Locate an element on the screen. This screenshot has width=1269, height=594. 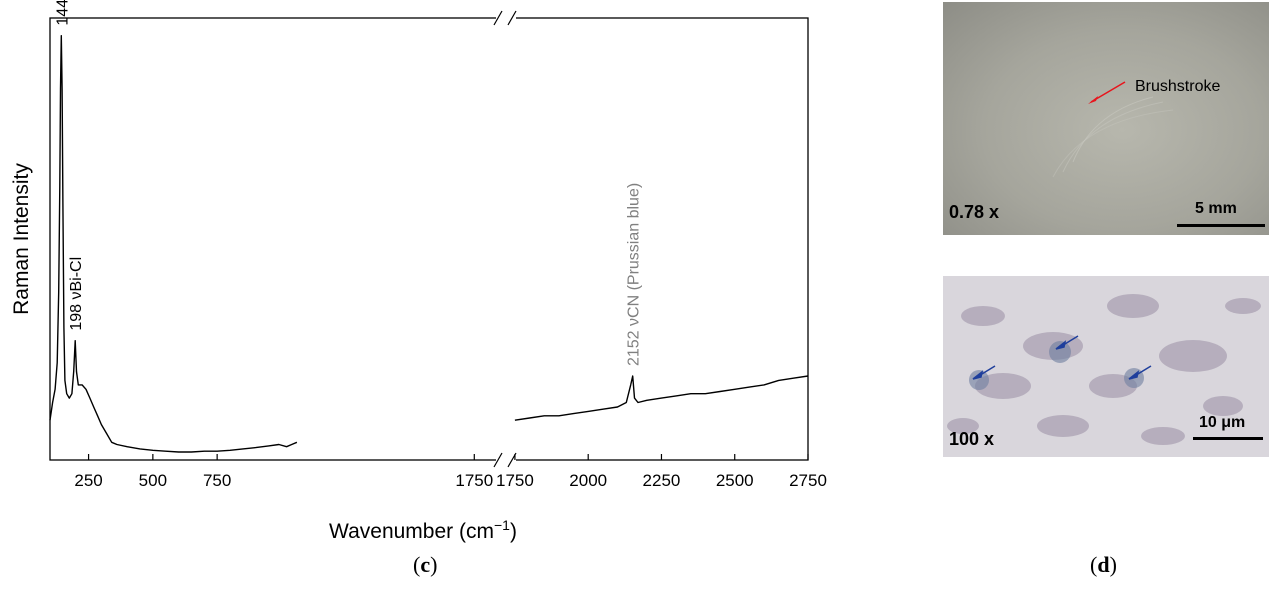
y-axis-label: Raman Intensity is located at coordinates (21, 239).